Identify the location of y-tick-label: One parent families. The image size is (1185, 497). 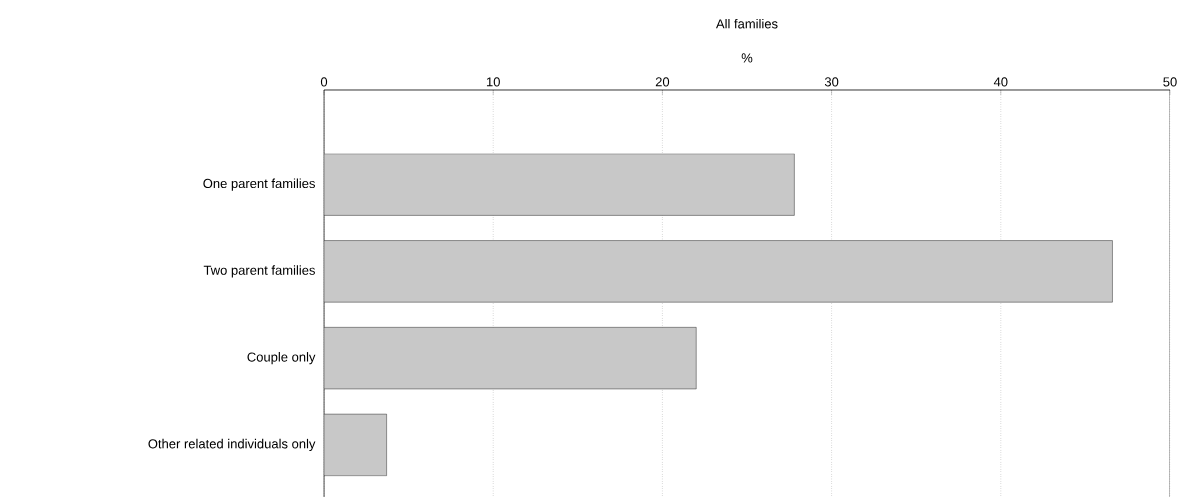
(259, 184).